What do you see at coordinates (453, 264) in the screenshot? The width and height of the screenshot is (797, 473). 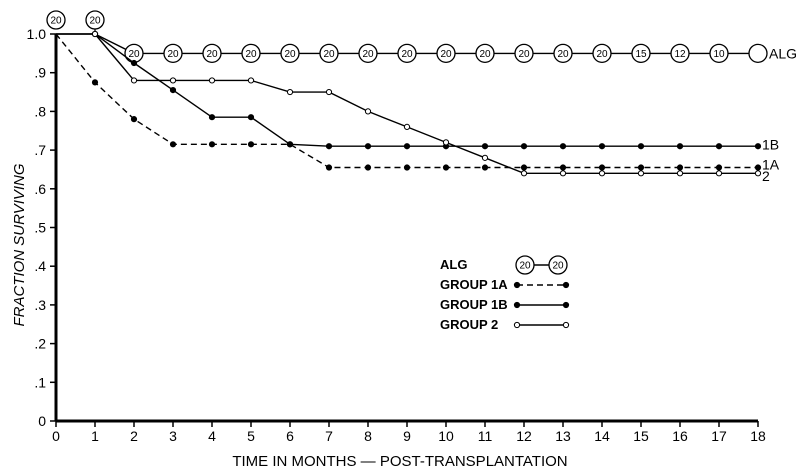 I see `legend-label: ALG` at bounding box center [453, 264].